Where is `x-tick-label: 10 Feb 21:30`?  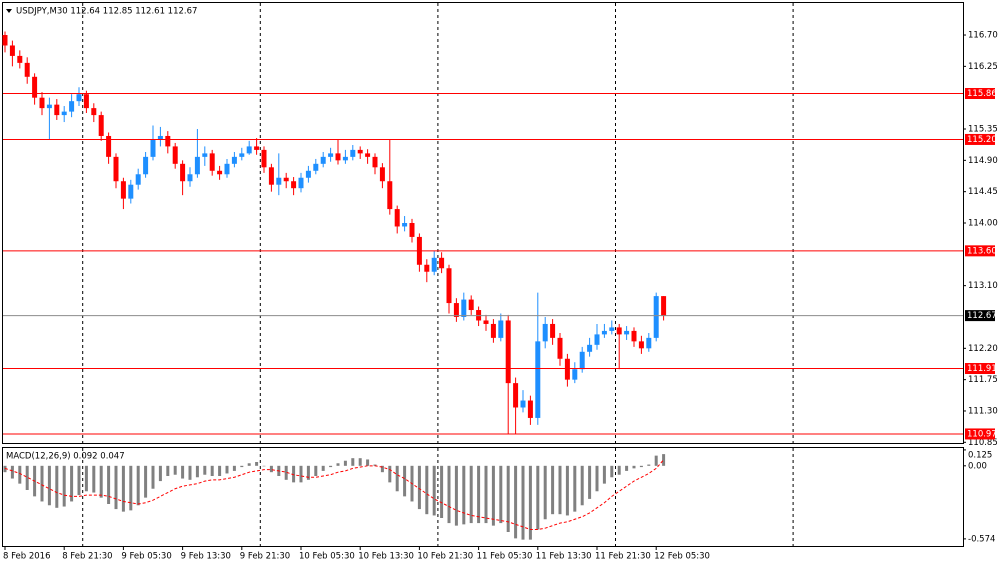 x-tick-label: 10 Feb 21:30 is located at coordinates (445, 557).